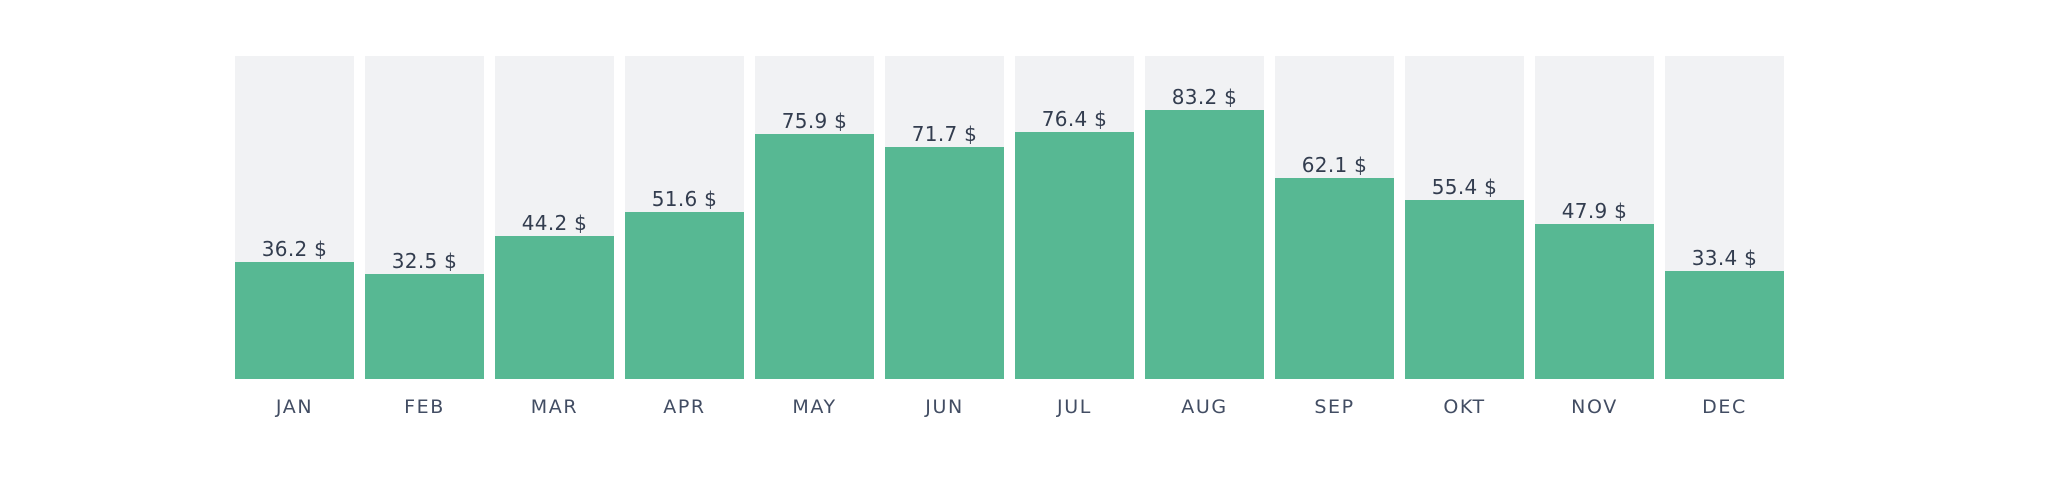 The image size is (2050, 478). I want to click on bar-column: 44.2 $ MAR, so click(554, 237).